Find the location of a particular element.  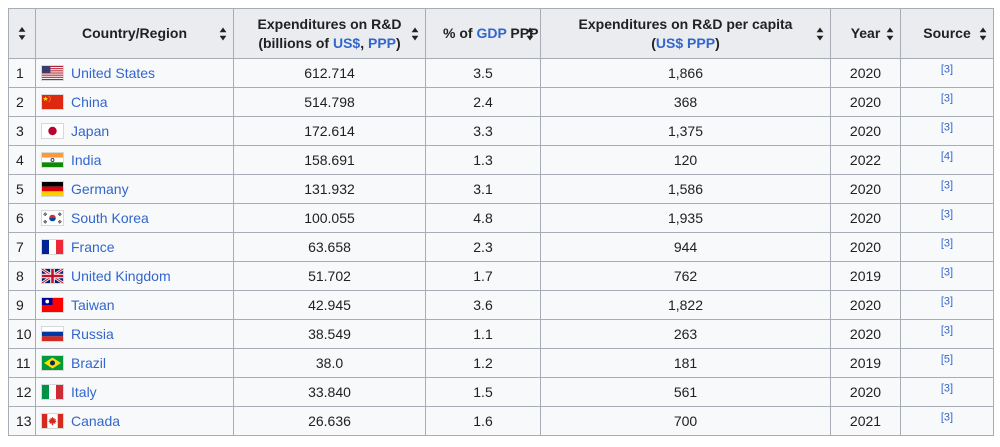

country-link: Canada is located at coordinates (96, 421).